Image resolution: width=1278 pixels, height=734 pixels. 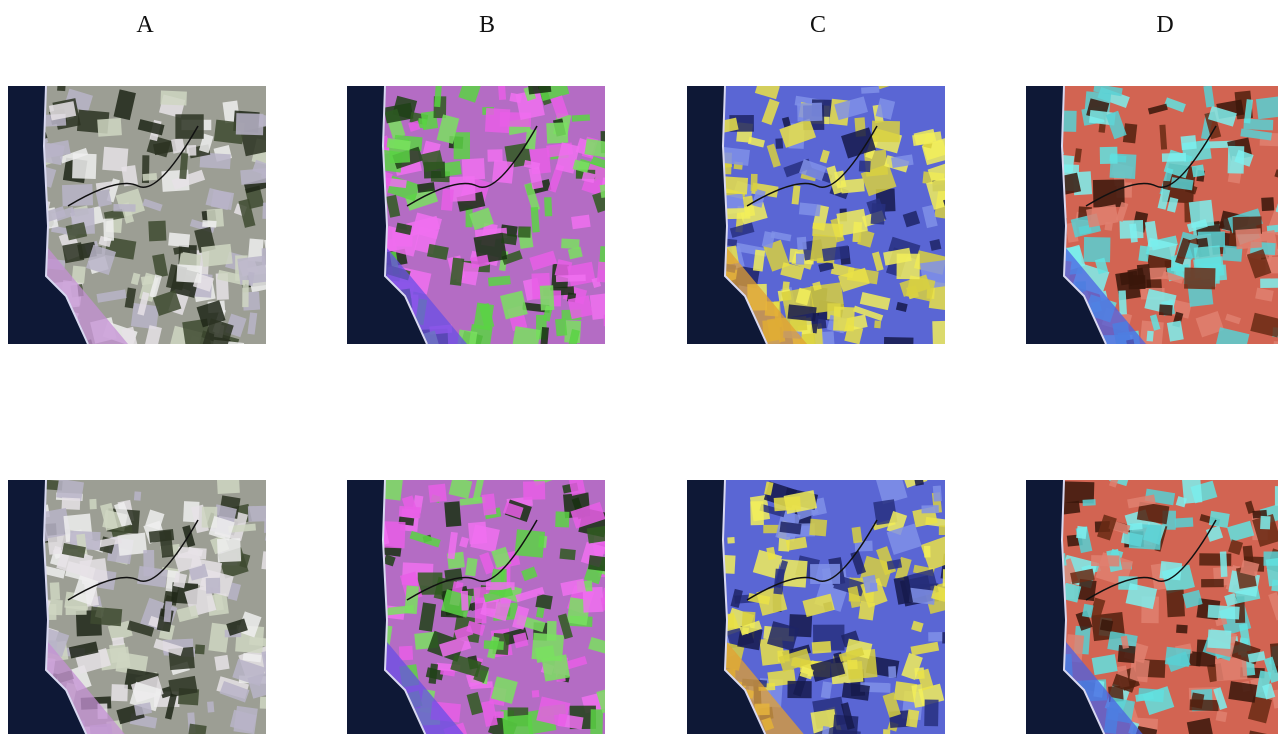 I want to click on river, so click(x=133, y=560).